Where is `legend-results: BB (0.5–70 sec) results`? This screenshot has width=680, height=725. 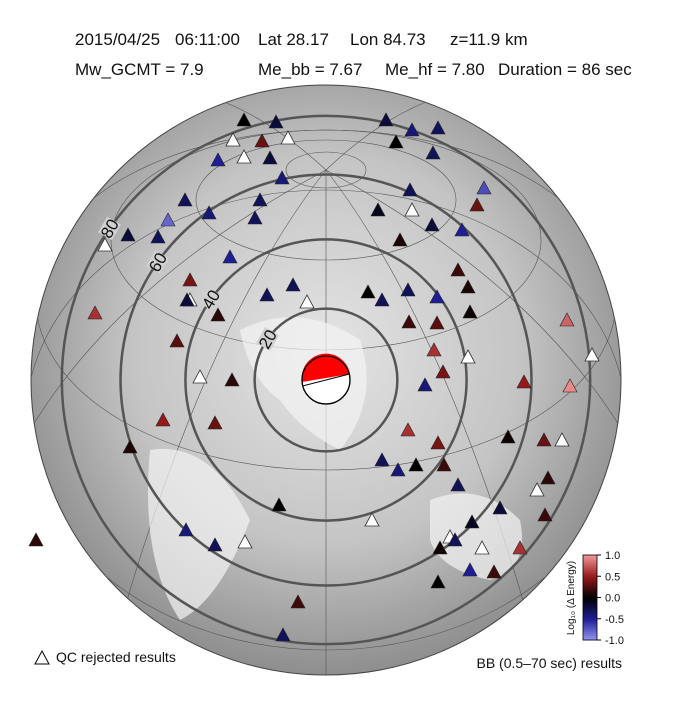 legend-results: BB (0.5–70 sec) results is located at coordinates (549, 663).